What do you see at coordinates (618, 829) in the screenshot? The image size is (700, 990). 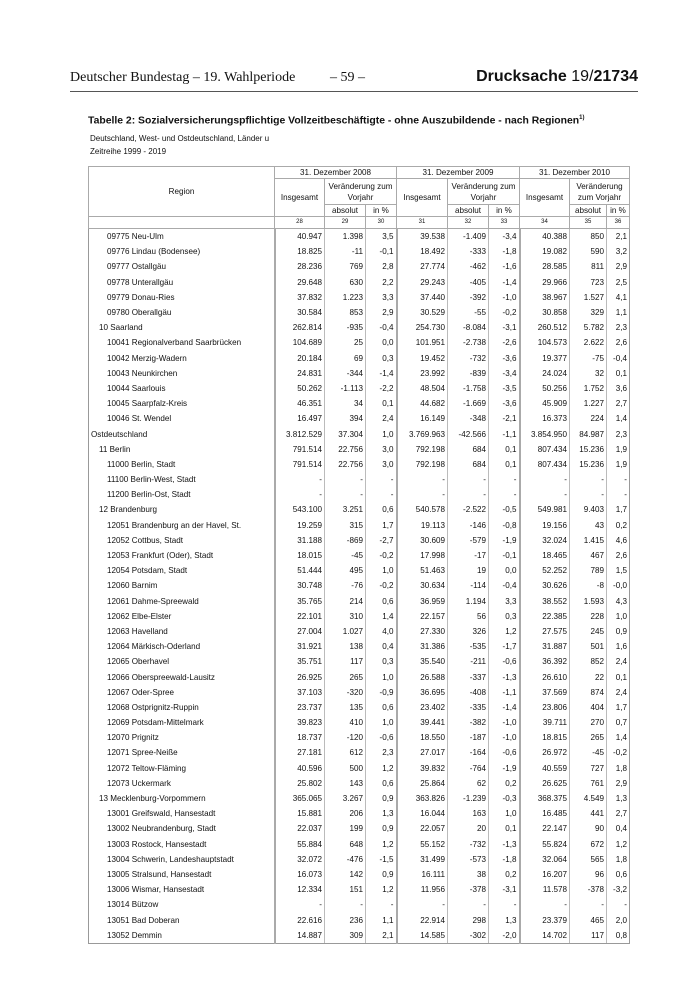 I see `percent-cell: 0,4` at bounding box center [618, 829].